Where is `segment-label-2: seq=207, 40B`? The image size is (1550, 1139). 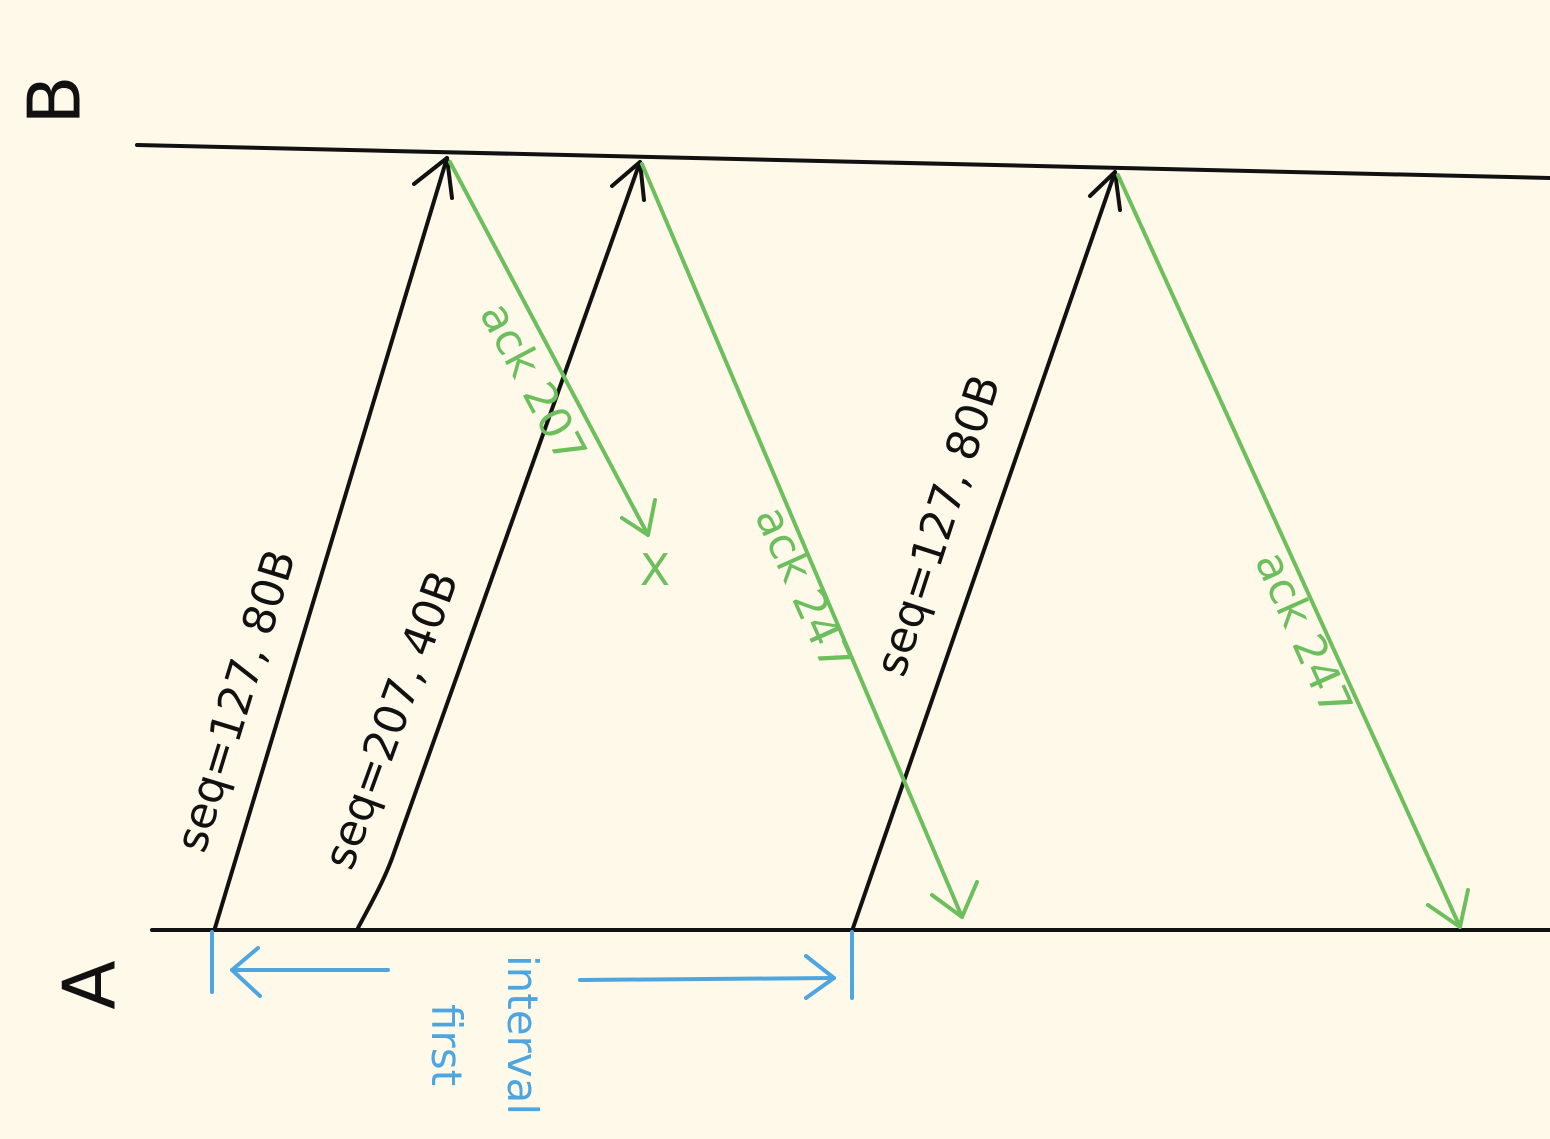
segment-label-2: seq=207, 40B is located at coordinates (391, 719).